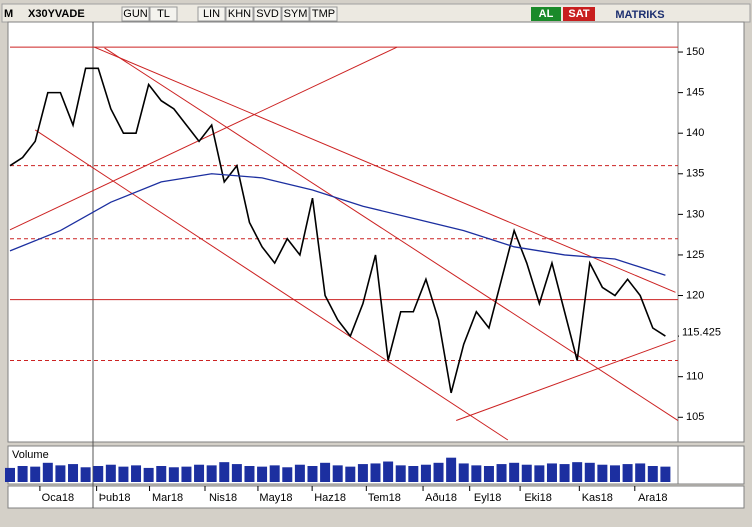 This screenshot has height=527, width=752. I want to click on symbol: X30YVADE, so click(56, 14).